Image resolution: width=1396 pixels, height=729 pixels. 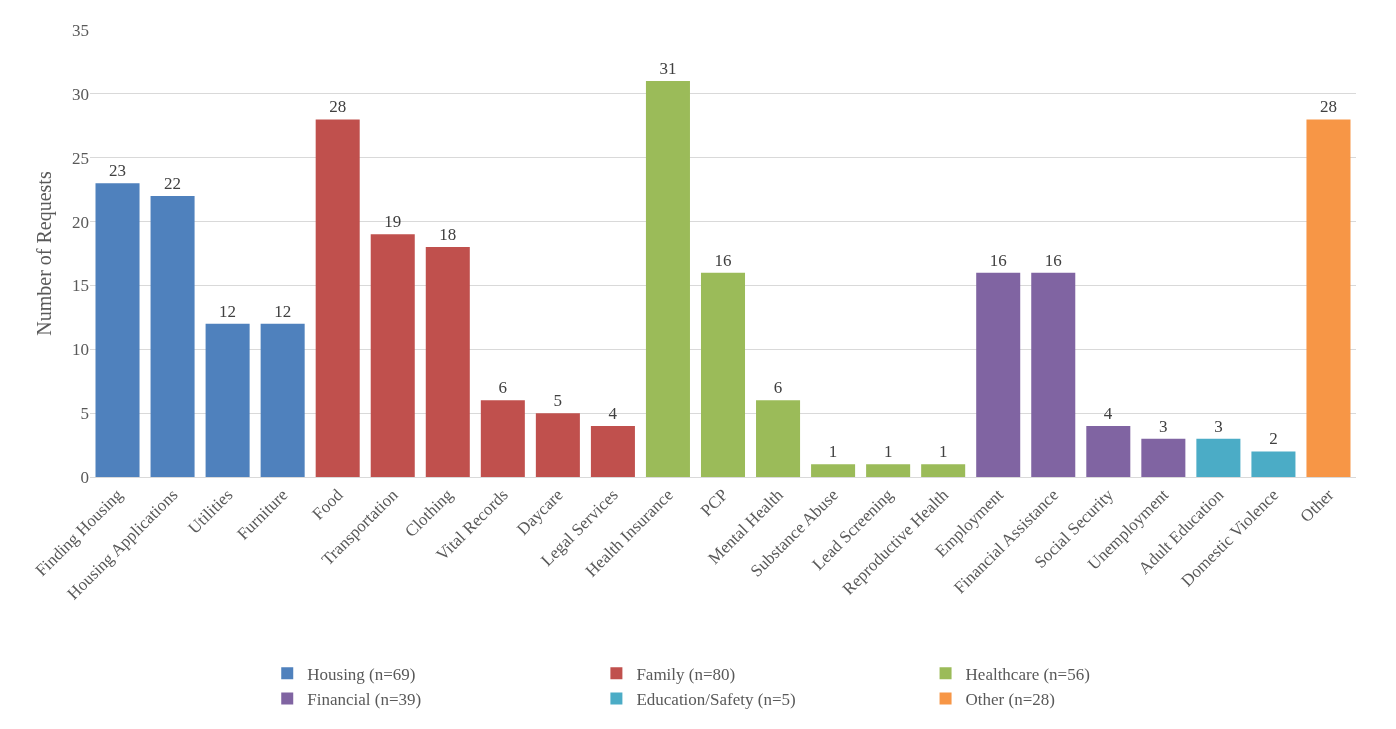 What do you see at coordinates (84, 414) in the screenshot?
I see `y-tick-label: 5` at bounding box center [84, 414].